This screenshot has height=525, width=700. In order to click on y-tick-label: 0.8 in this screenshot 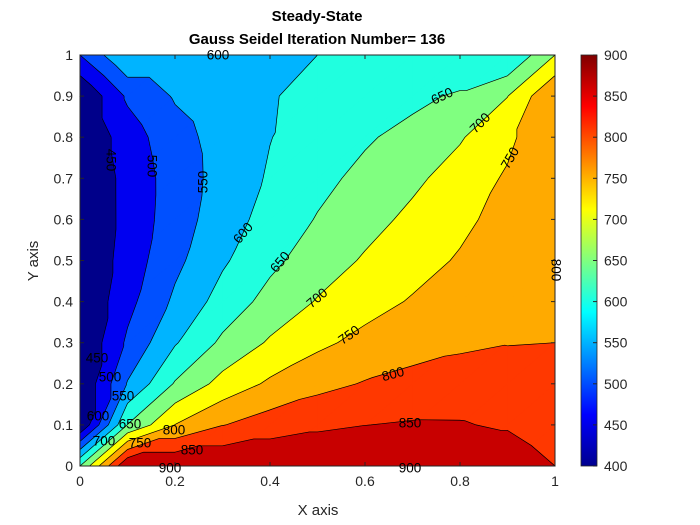, I will do `click(64, 137)`.